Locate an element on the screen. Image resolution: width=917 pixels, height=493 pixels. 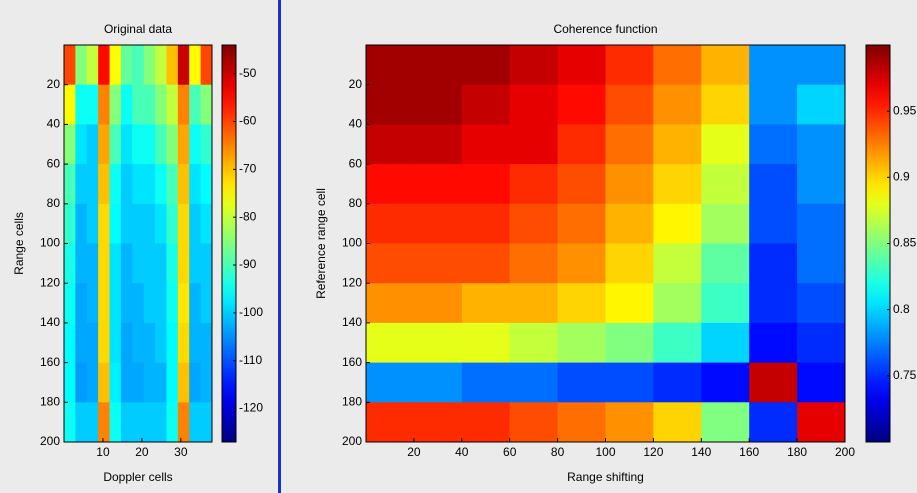
y-tick-label: 40 is located at coordinates (54, 124).